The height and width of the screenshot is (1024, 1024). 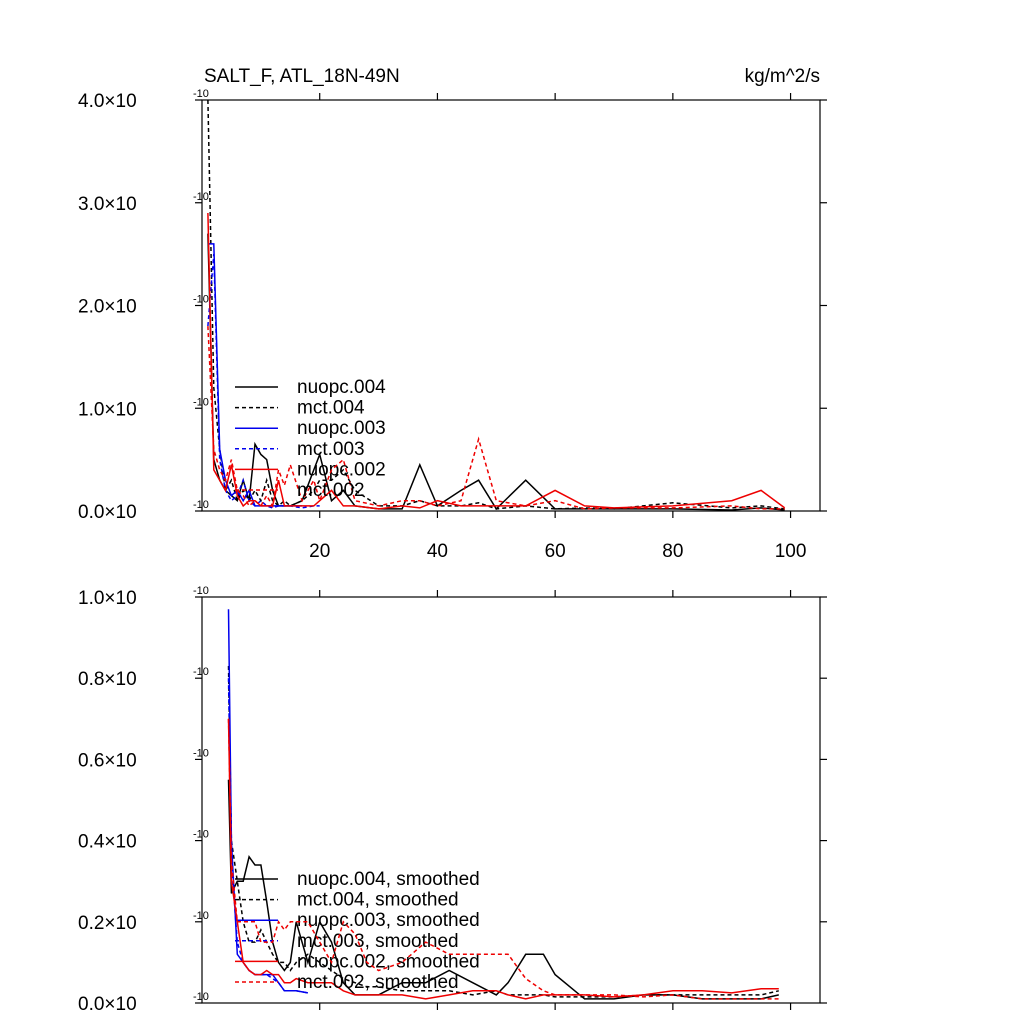 I want to click on y-tick-base: 2.0×10, so click(x=107, y=307).